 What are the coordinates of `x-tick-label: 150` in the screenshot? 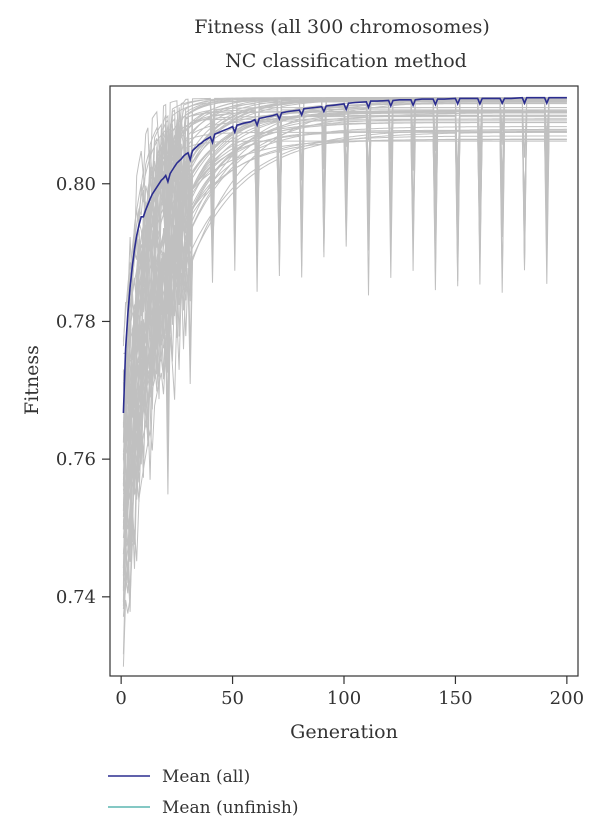 It's located at (455, 698).